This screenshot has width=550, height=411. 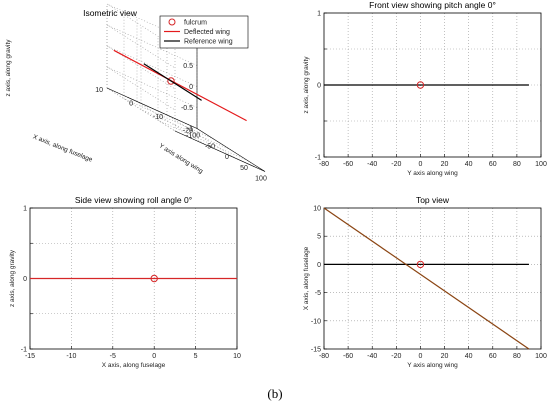 What do you see at coordinates (191, 87) in the screenshot?
I see `z-tick-label: 0` at bounding box center [191, 87].